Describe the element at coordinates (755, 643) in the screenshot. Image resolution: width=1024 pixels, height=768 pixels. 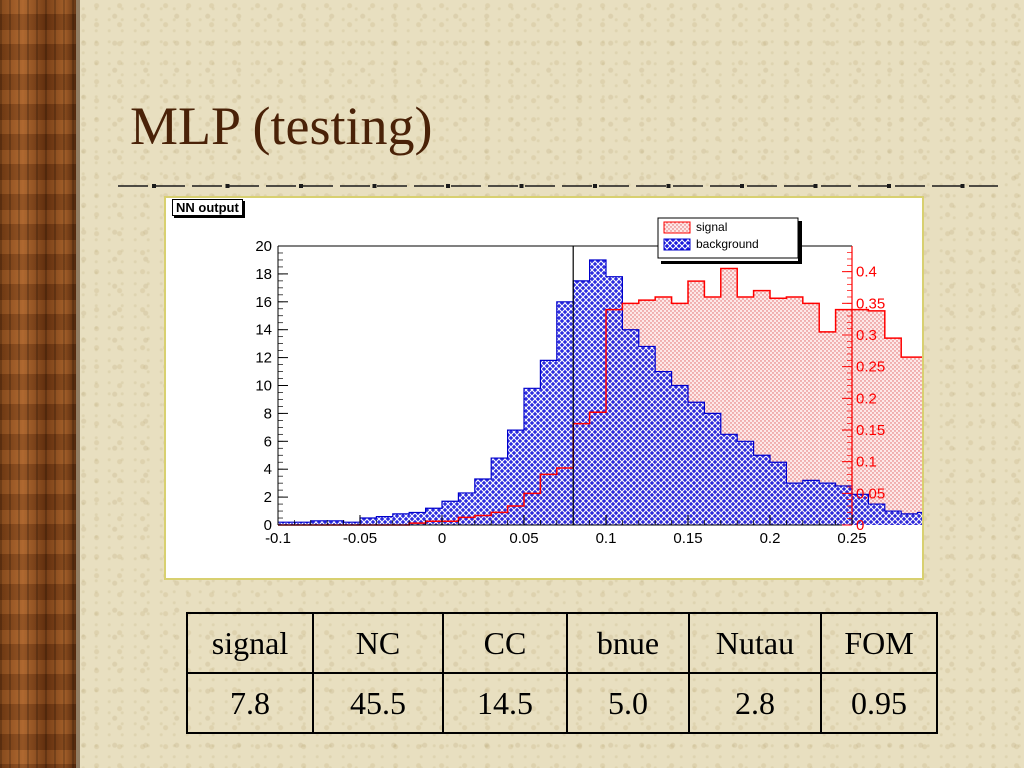
I see `table-header-cell: Nutau` at that location.